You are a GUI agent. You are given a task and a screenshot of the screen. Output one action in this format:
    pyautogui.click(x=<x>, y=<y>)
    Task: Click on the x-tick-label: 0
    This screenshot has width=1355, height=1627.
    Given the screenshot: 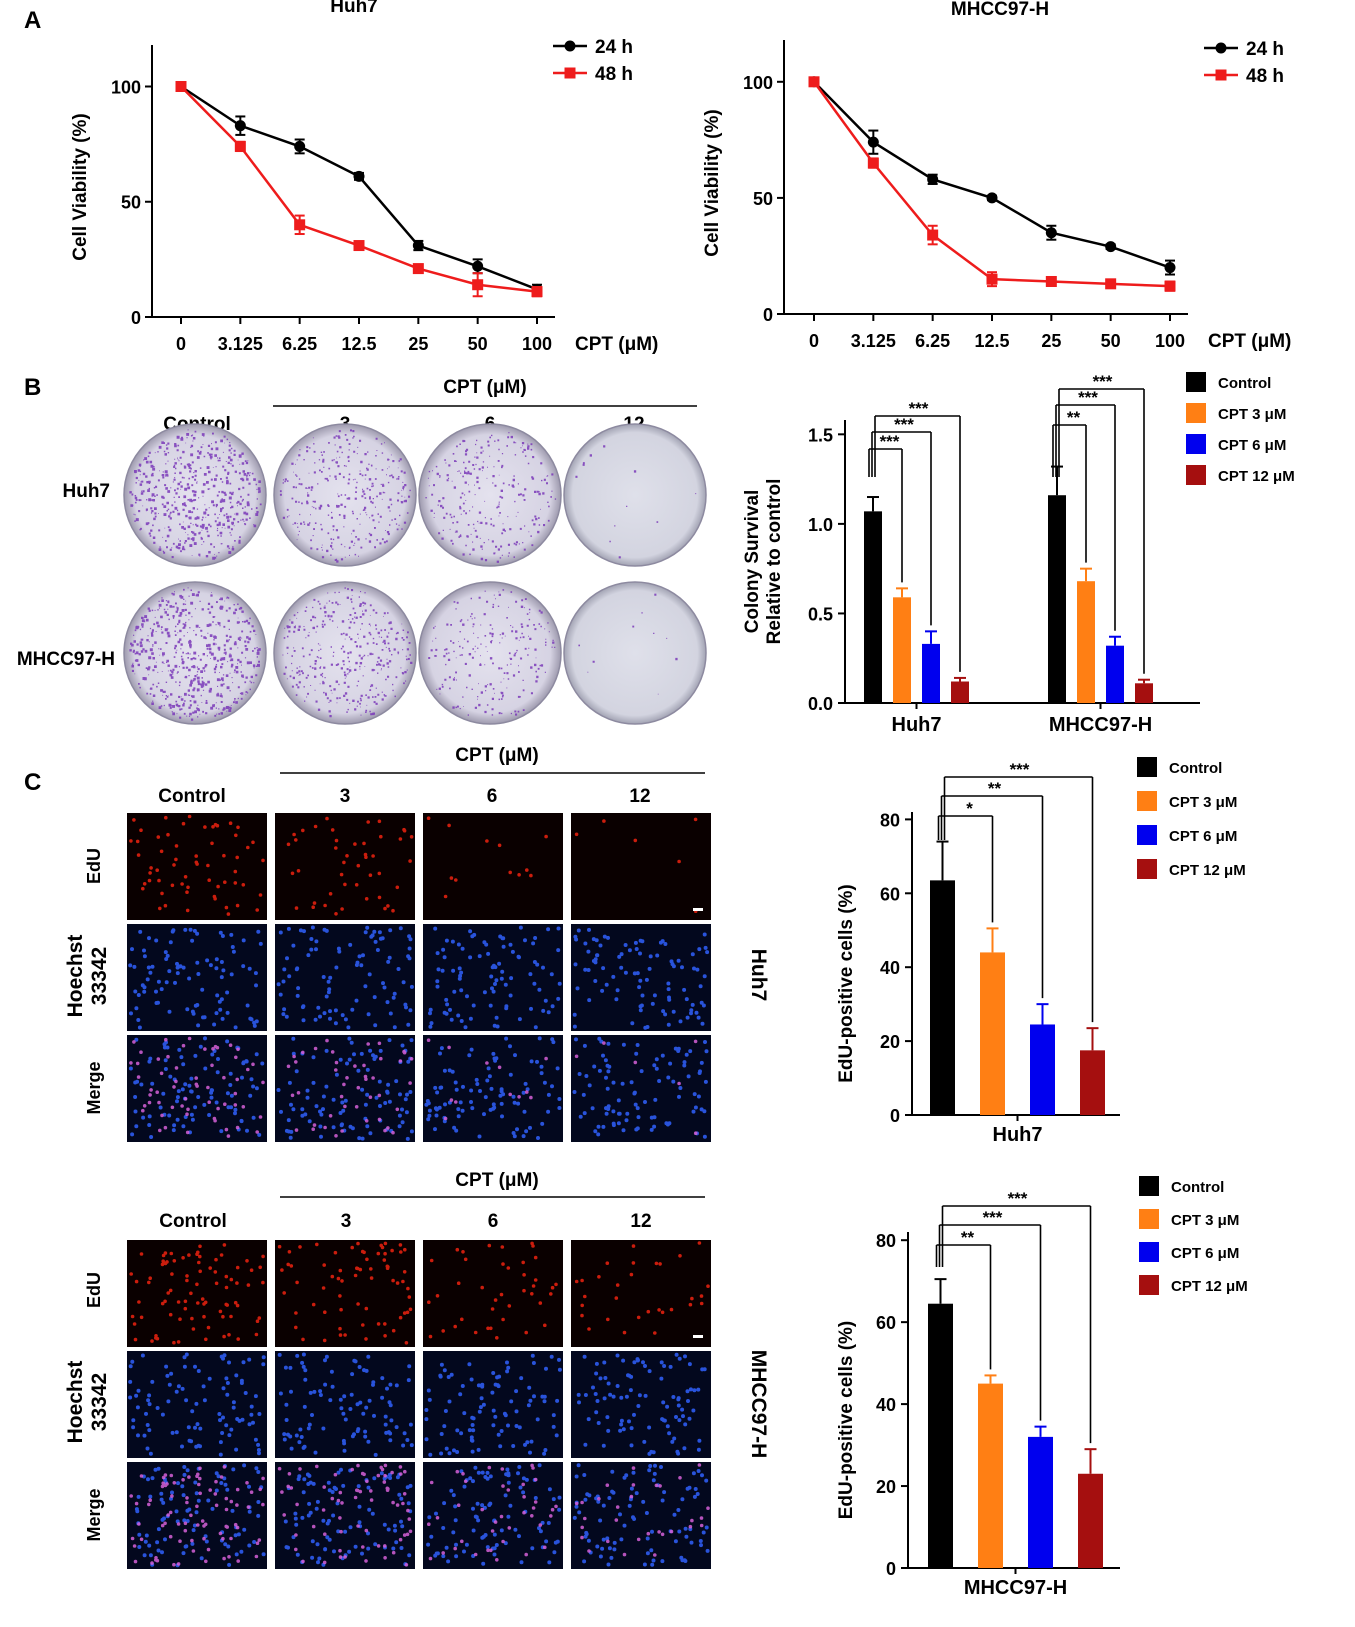 What is the action you would take?
    pyautogui.click(x=181, y=344)
    